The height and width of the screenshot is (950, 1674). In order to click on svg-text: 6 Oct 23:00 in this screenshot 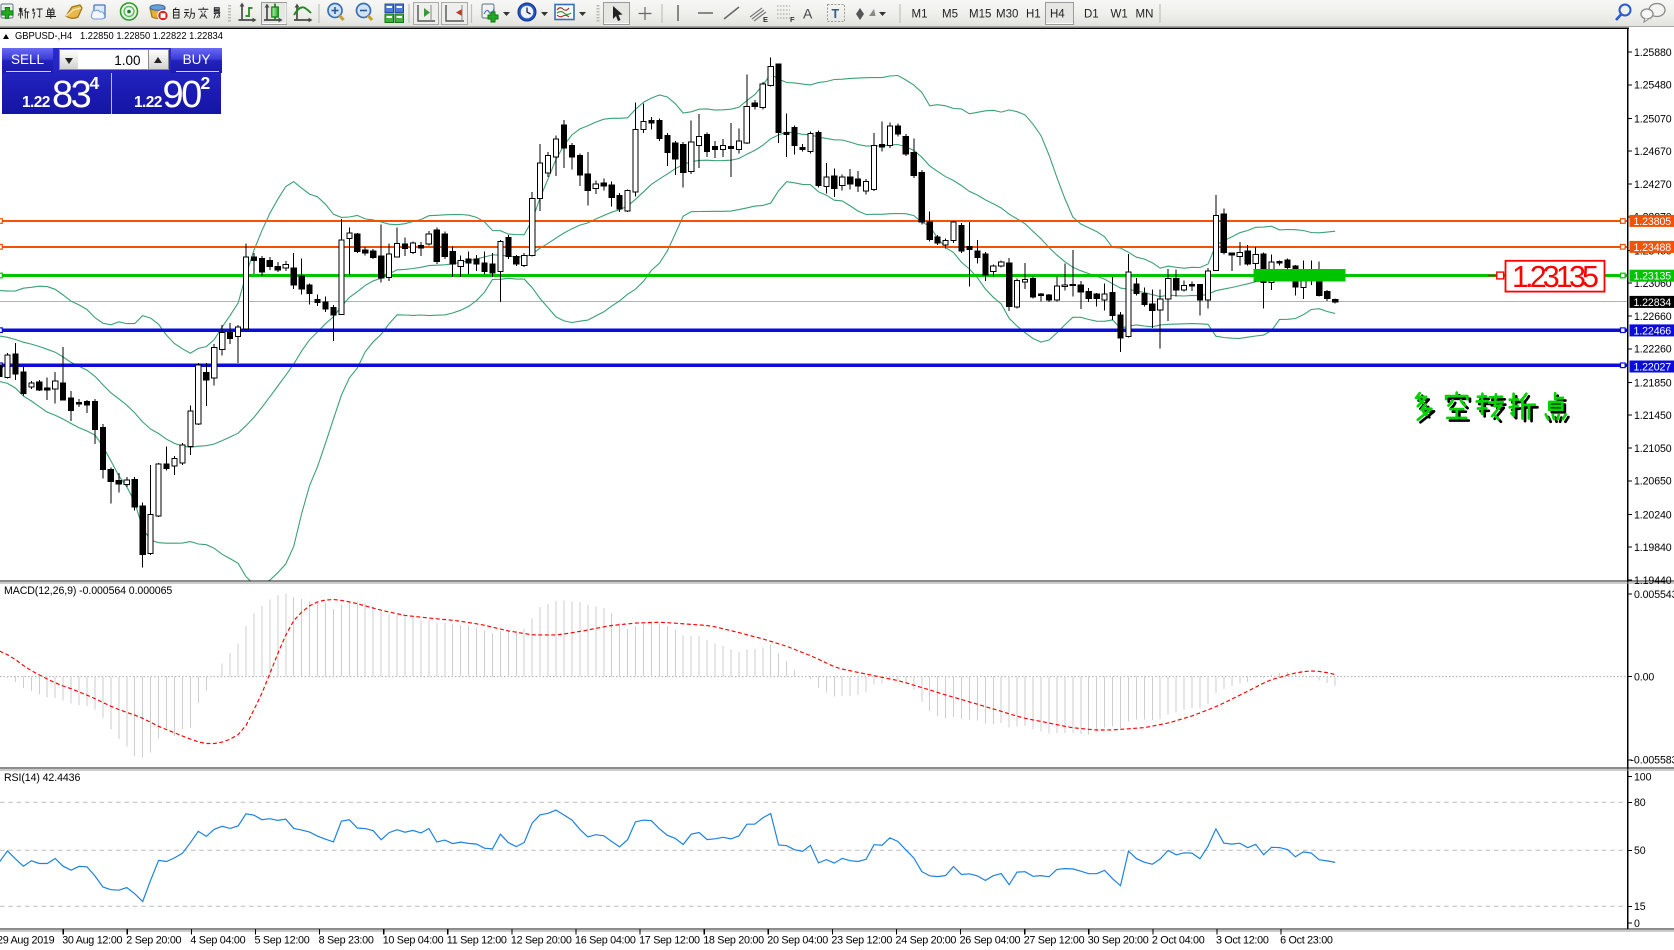, I will do `click(1306, 941)`.